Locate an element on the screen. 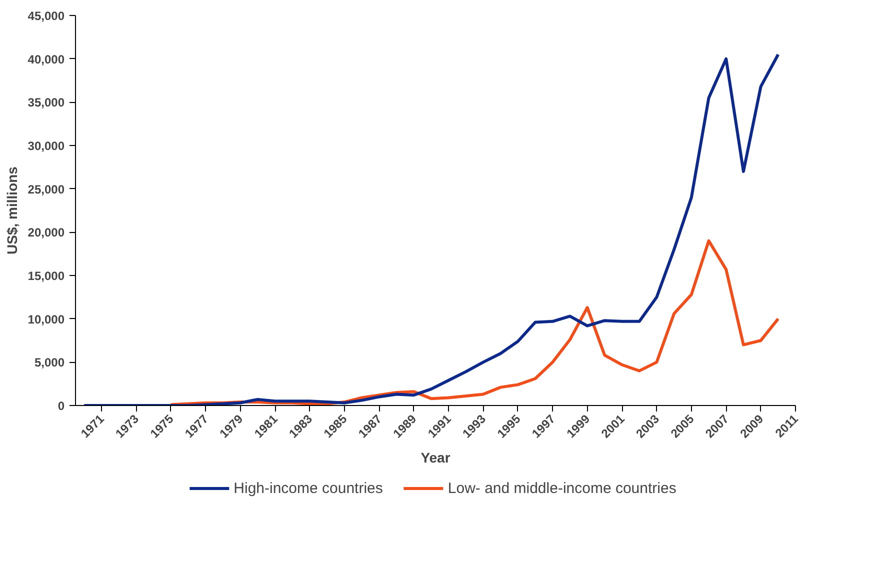 The height and width of the screenshot is (588, 870). legend-label: Low- and middle-income countries is located at coordinates (562, 488).